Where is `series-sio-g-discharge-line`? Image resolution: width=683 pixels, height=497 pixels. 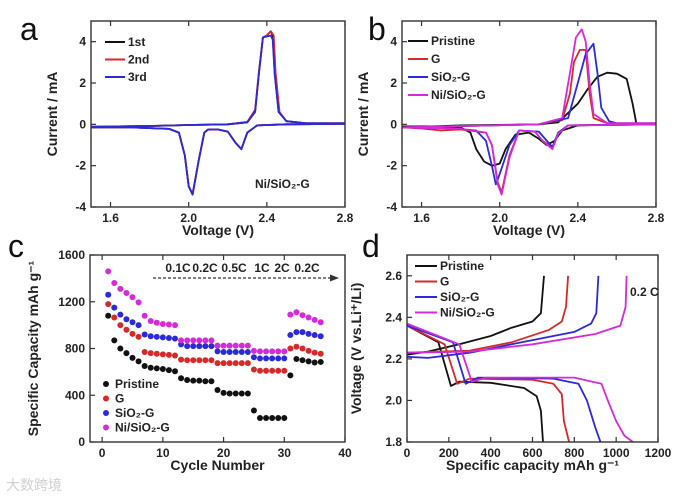
series-sio-g-discharge-line is located at coordinates (504, 383).